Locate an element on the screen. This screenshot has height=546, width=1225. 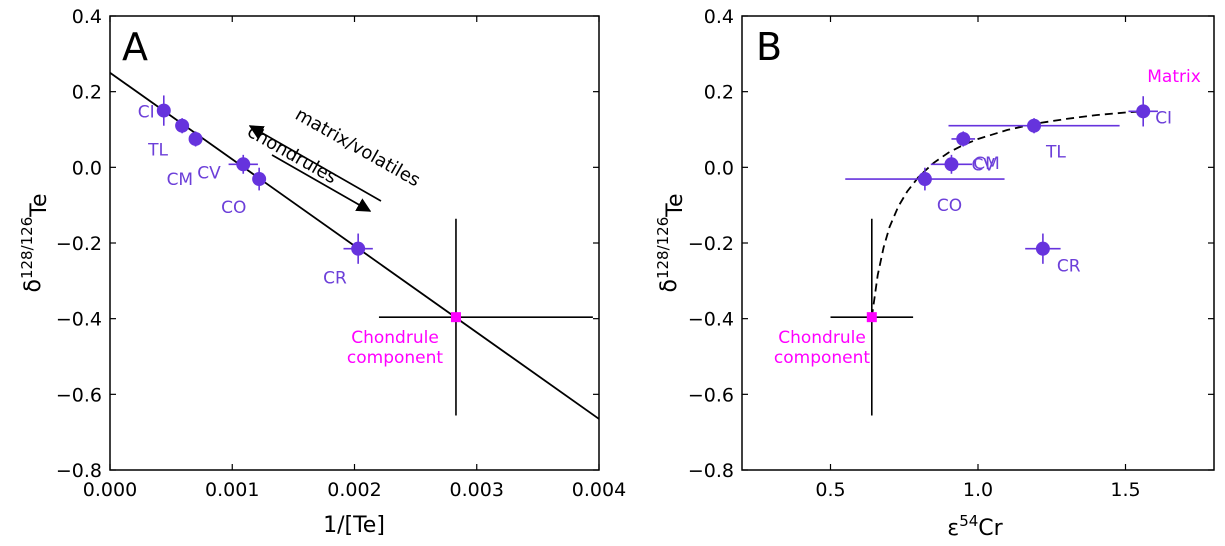
y-axis-title-b-base: δ is located at coordinates (669, 285).